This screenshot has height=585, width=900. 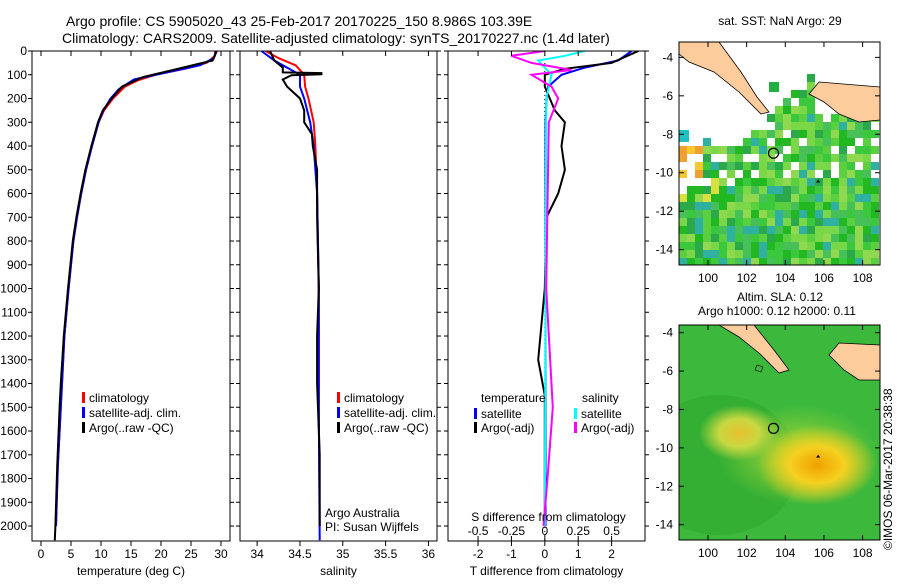 What do you see at coordinates (386, 428) in the screenshot?
I see `legend-label: Argo(..raw -QC)` at bounding box center [386, 428].